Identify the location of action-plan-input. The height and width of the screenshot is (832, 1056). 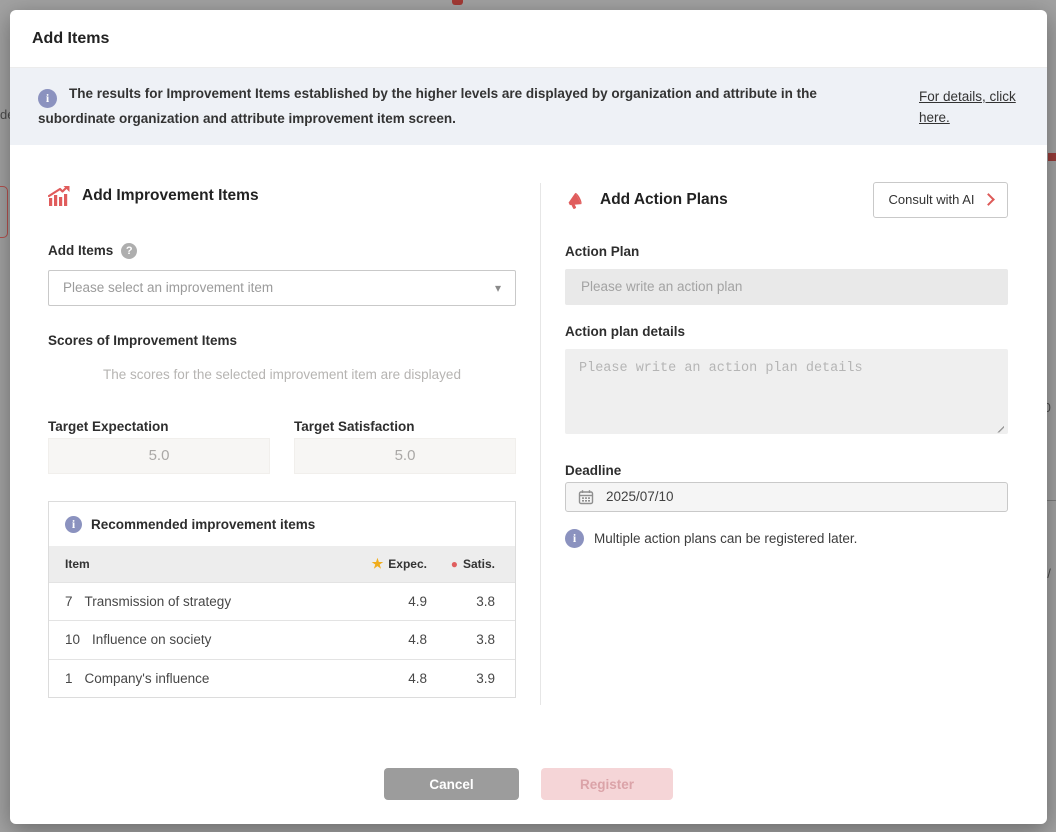
(786, 286).